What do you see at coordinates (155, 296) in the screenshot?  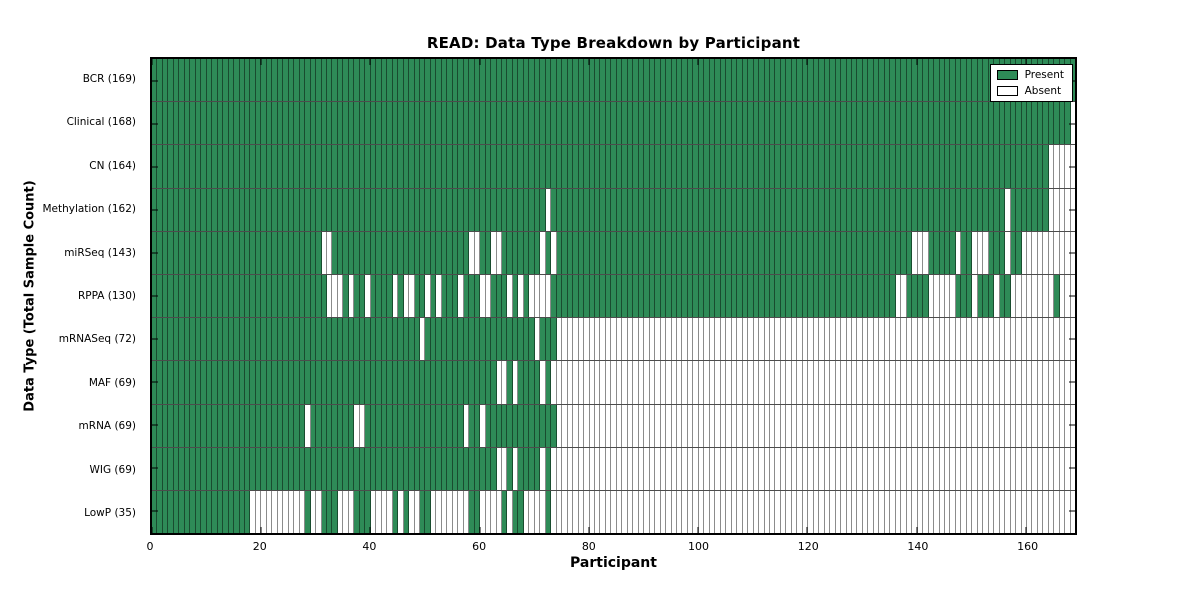 I see `y-tick-mark` at bounding box center [155, 296].